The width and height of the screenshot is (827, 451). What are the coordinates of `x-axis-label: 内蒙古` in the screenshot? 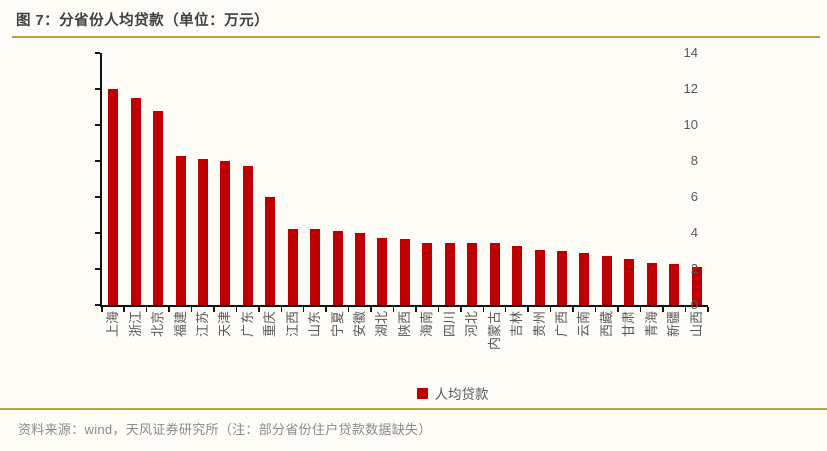 It's located at (494, 346).